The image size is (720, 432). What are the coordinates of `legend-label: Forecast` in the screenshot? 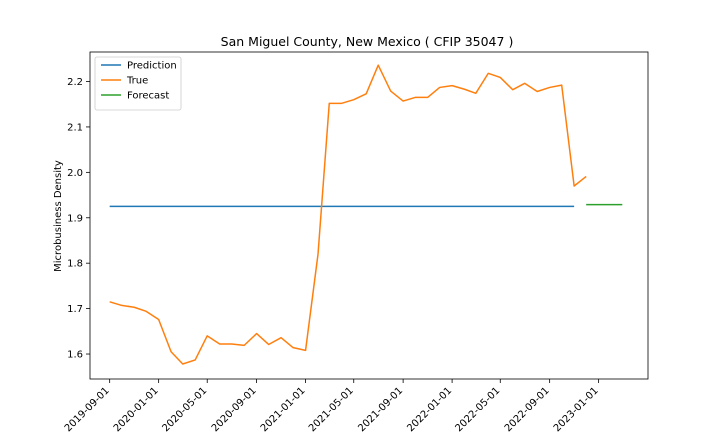 It's located at (148, 96).